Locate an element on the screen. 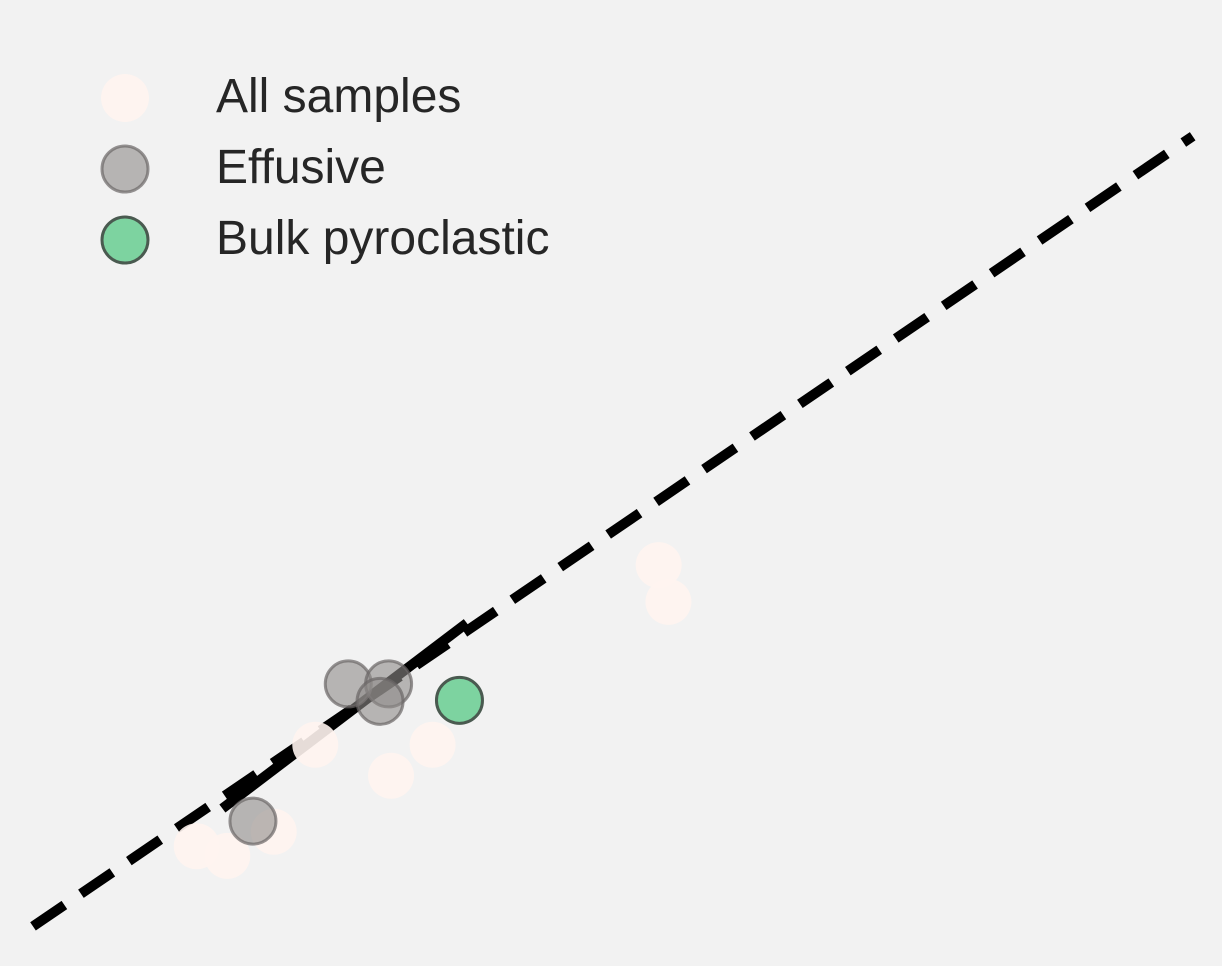 This screenshot has height=966, width=1222. legend-item-all-samples: All samples is located at coordinates (281, 96).